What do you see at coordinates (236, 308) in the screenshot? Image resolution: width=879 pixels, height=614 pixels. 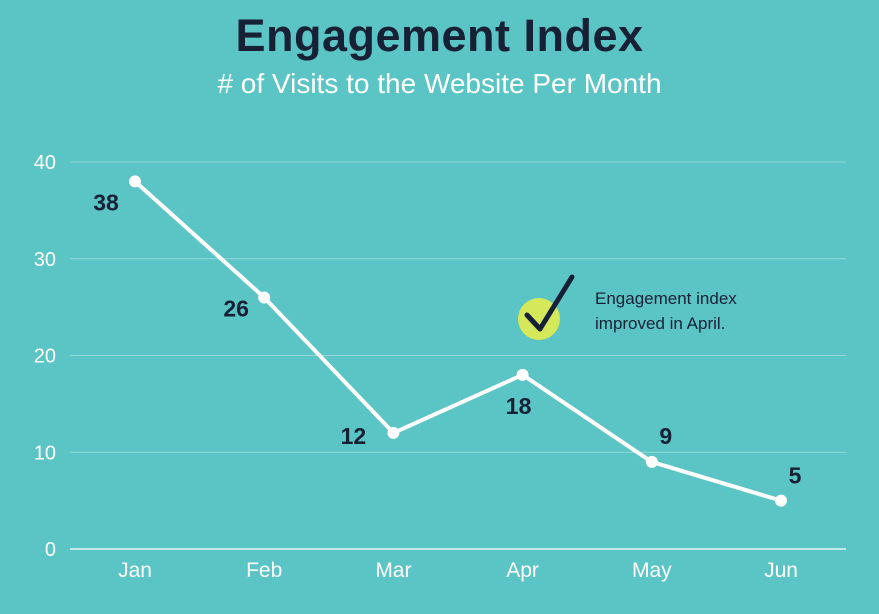 I see `data-label: 26` at bounding box center [236, 308].